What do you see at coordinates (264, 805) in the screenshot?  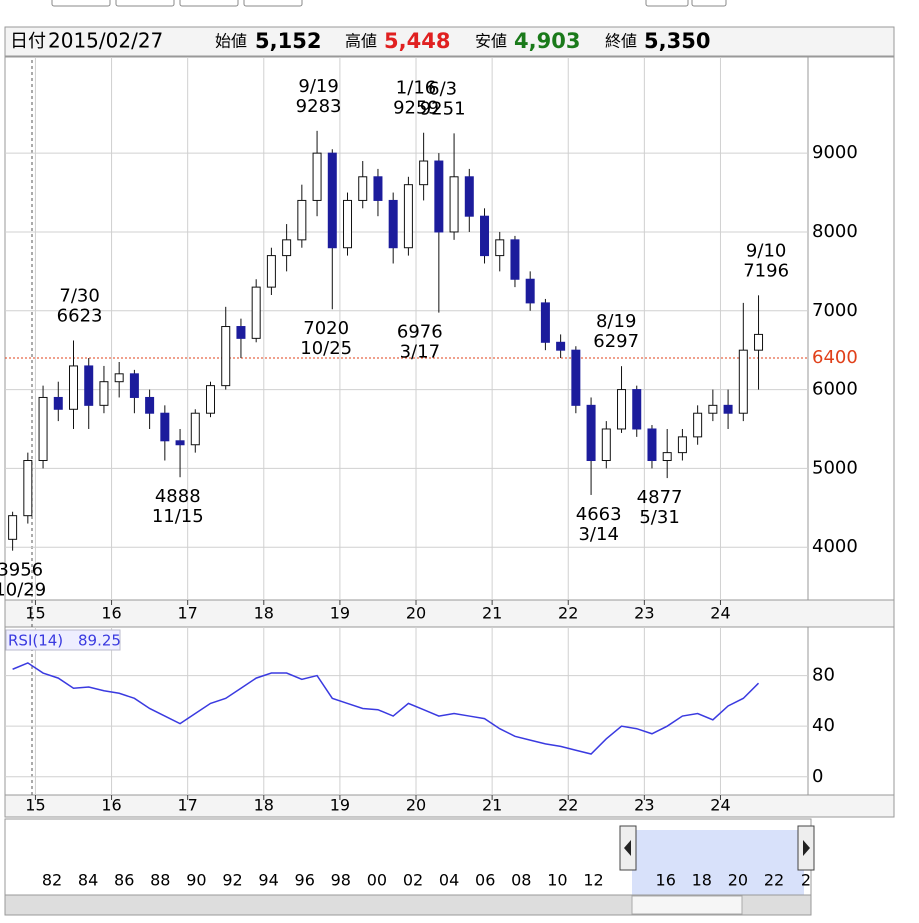 I see `x-tick-label: 18` at bounding box center [264, 805].